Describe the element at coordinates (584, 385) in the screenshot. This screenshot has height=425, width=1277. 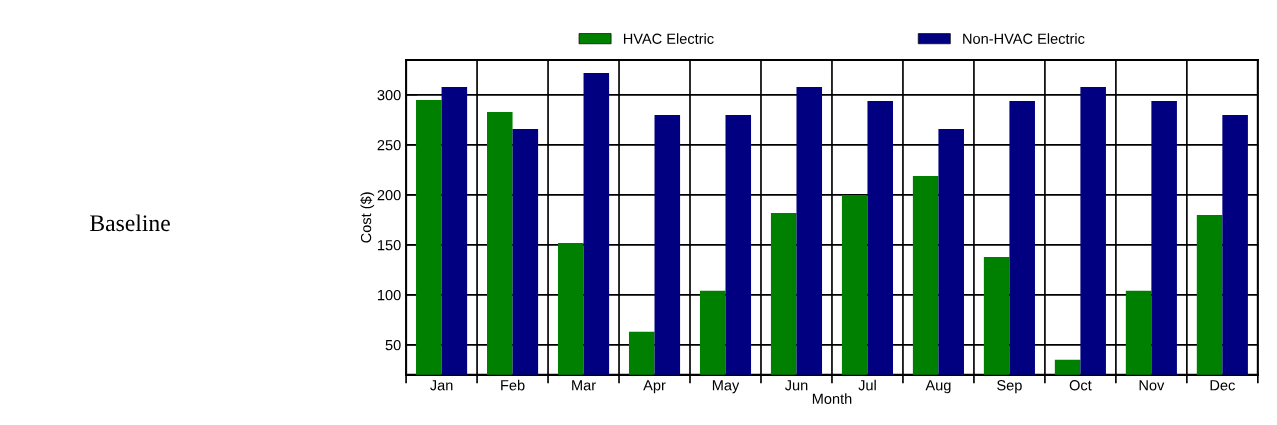
I see `x-tick-label: Mar` at that location.